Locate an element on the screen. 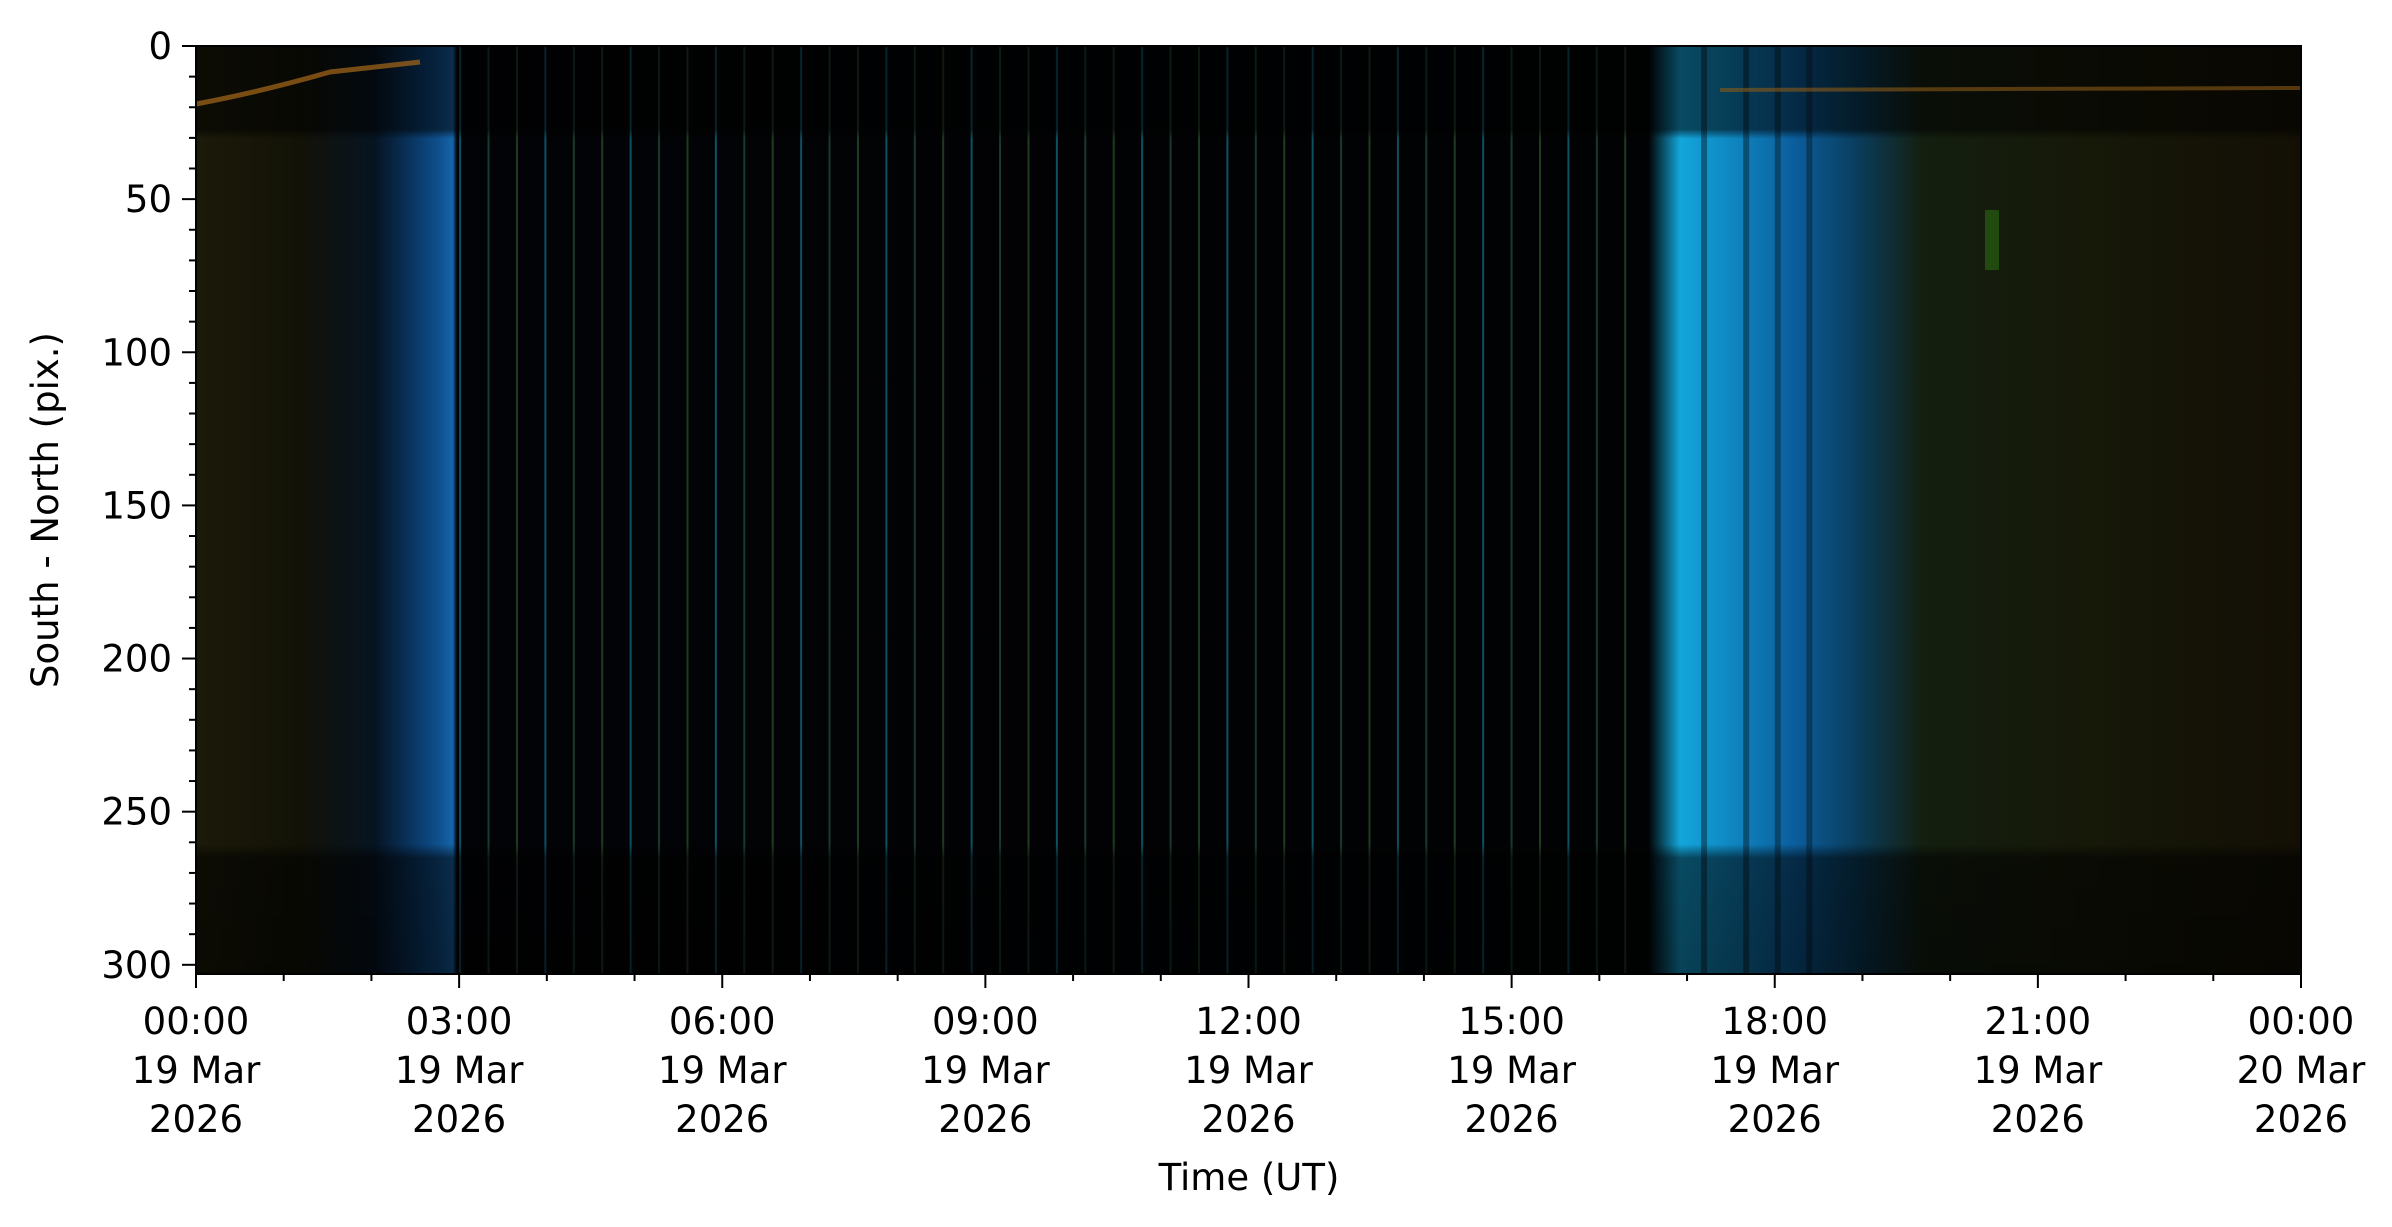 This screenshot has width=2392, height=1227. y-tick-label: 100 is located at coordinates (136, 352).